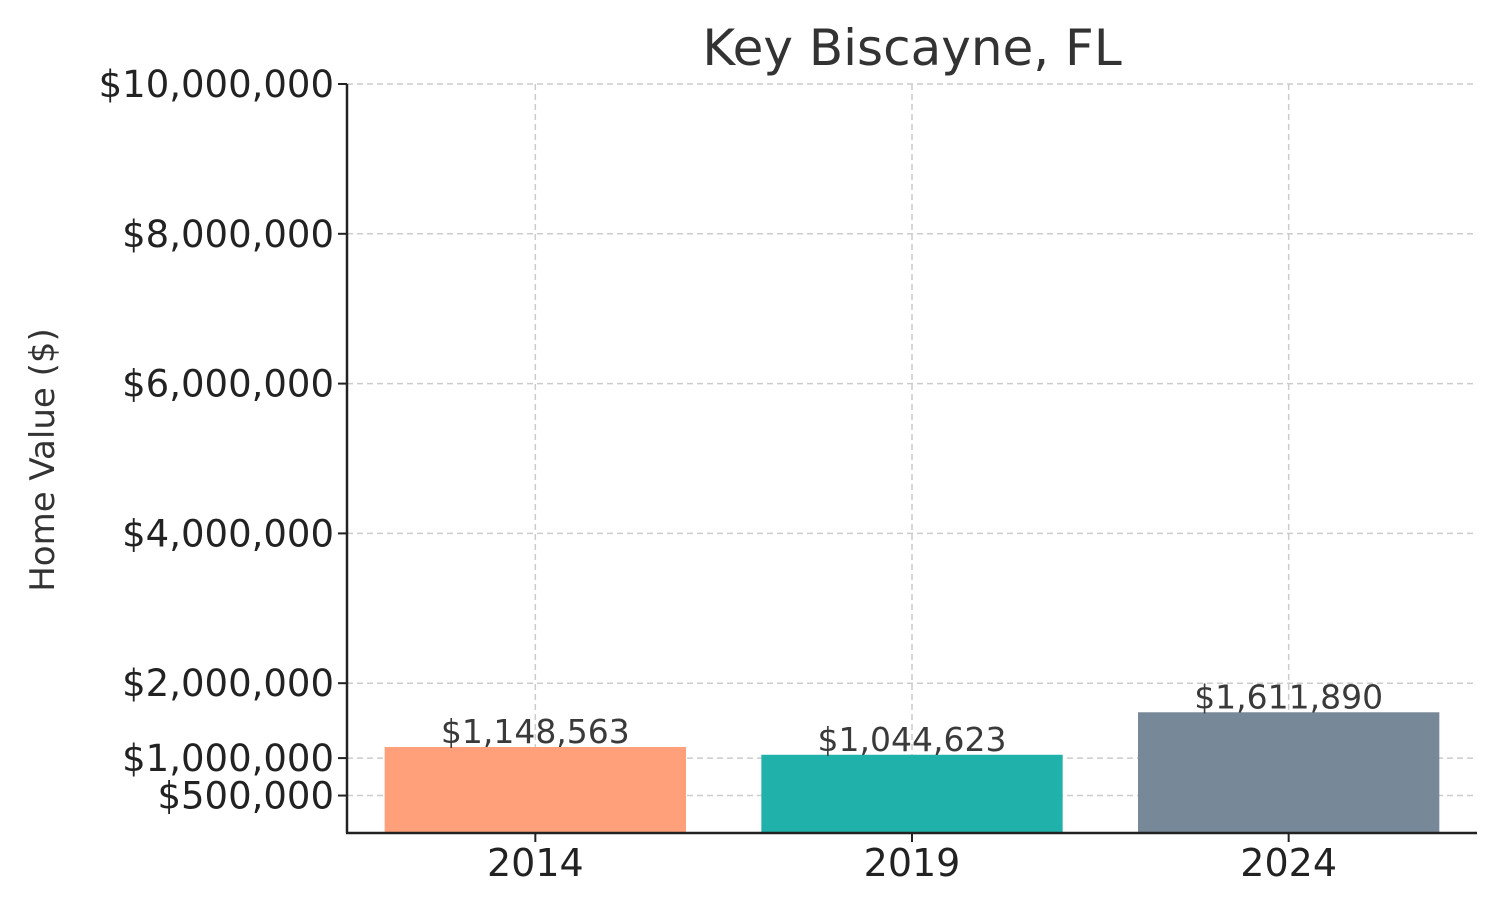 The image size is (1500, 909). Describe the element at coordinates (535, 789) in the screenshot. I see `bar-2014` at that location.